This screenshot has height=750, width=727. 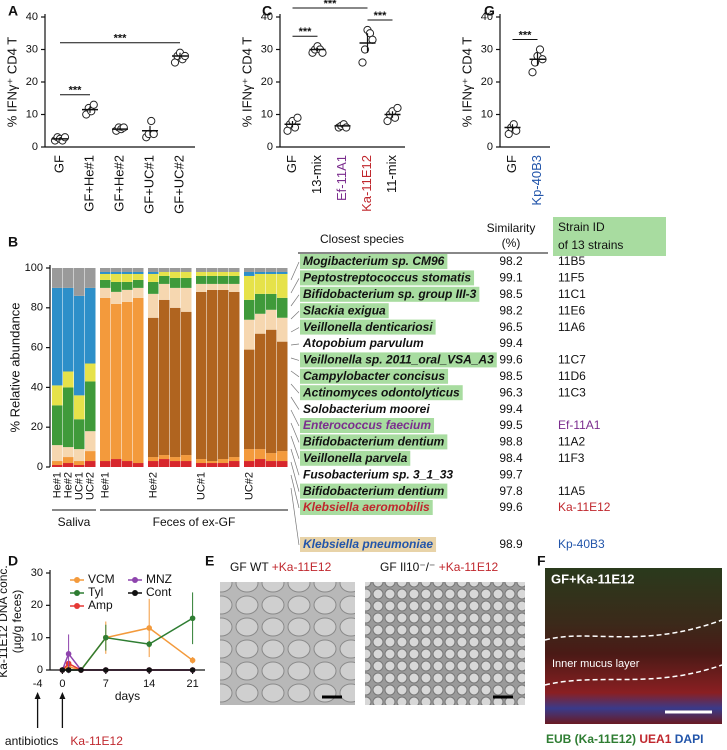 What do you see at coordinates (77, 593) in the screenshot?
I see `legend-marker` at bounding box center [77, 593].